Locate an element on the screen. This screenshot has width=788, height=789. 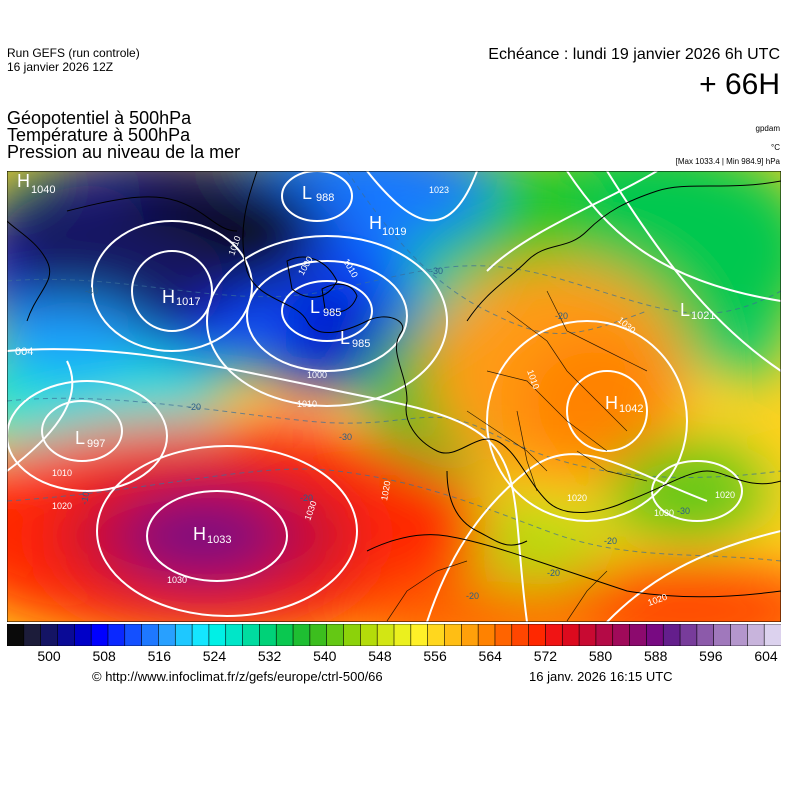
colorbar-tick-label: 580 is located at coordinates (600, 656).